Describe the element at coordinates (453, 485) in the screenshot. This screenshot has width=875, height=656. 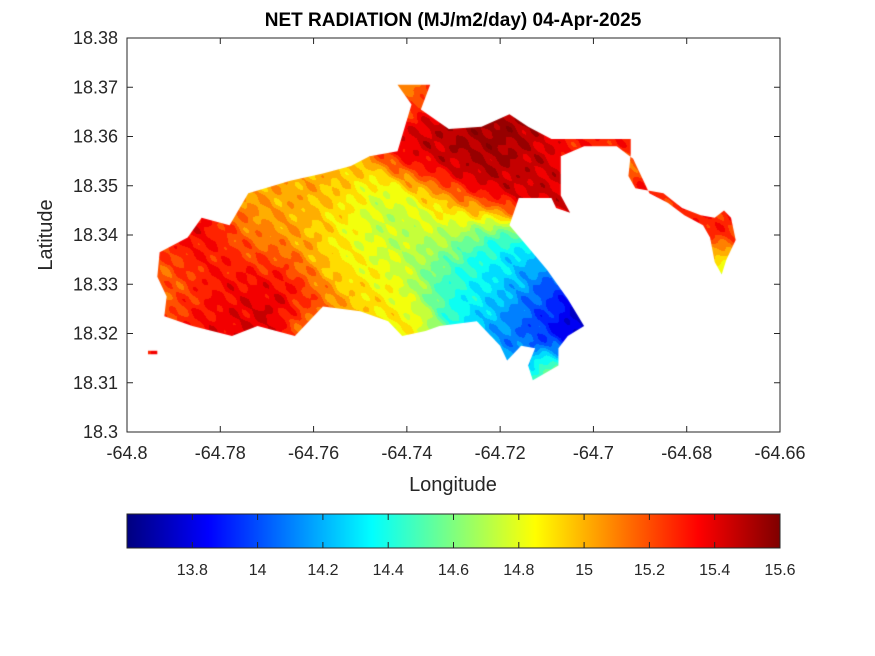
I see `x-axis-label: Longitude` at that location.